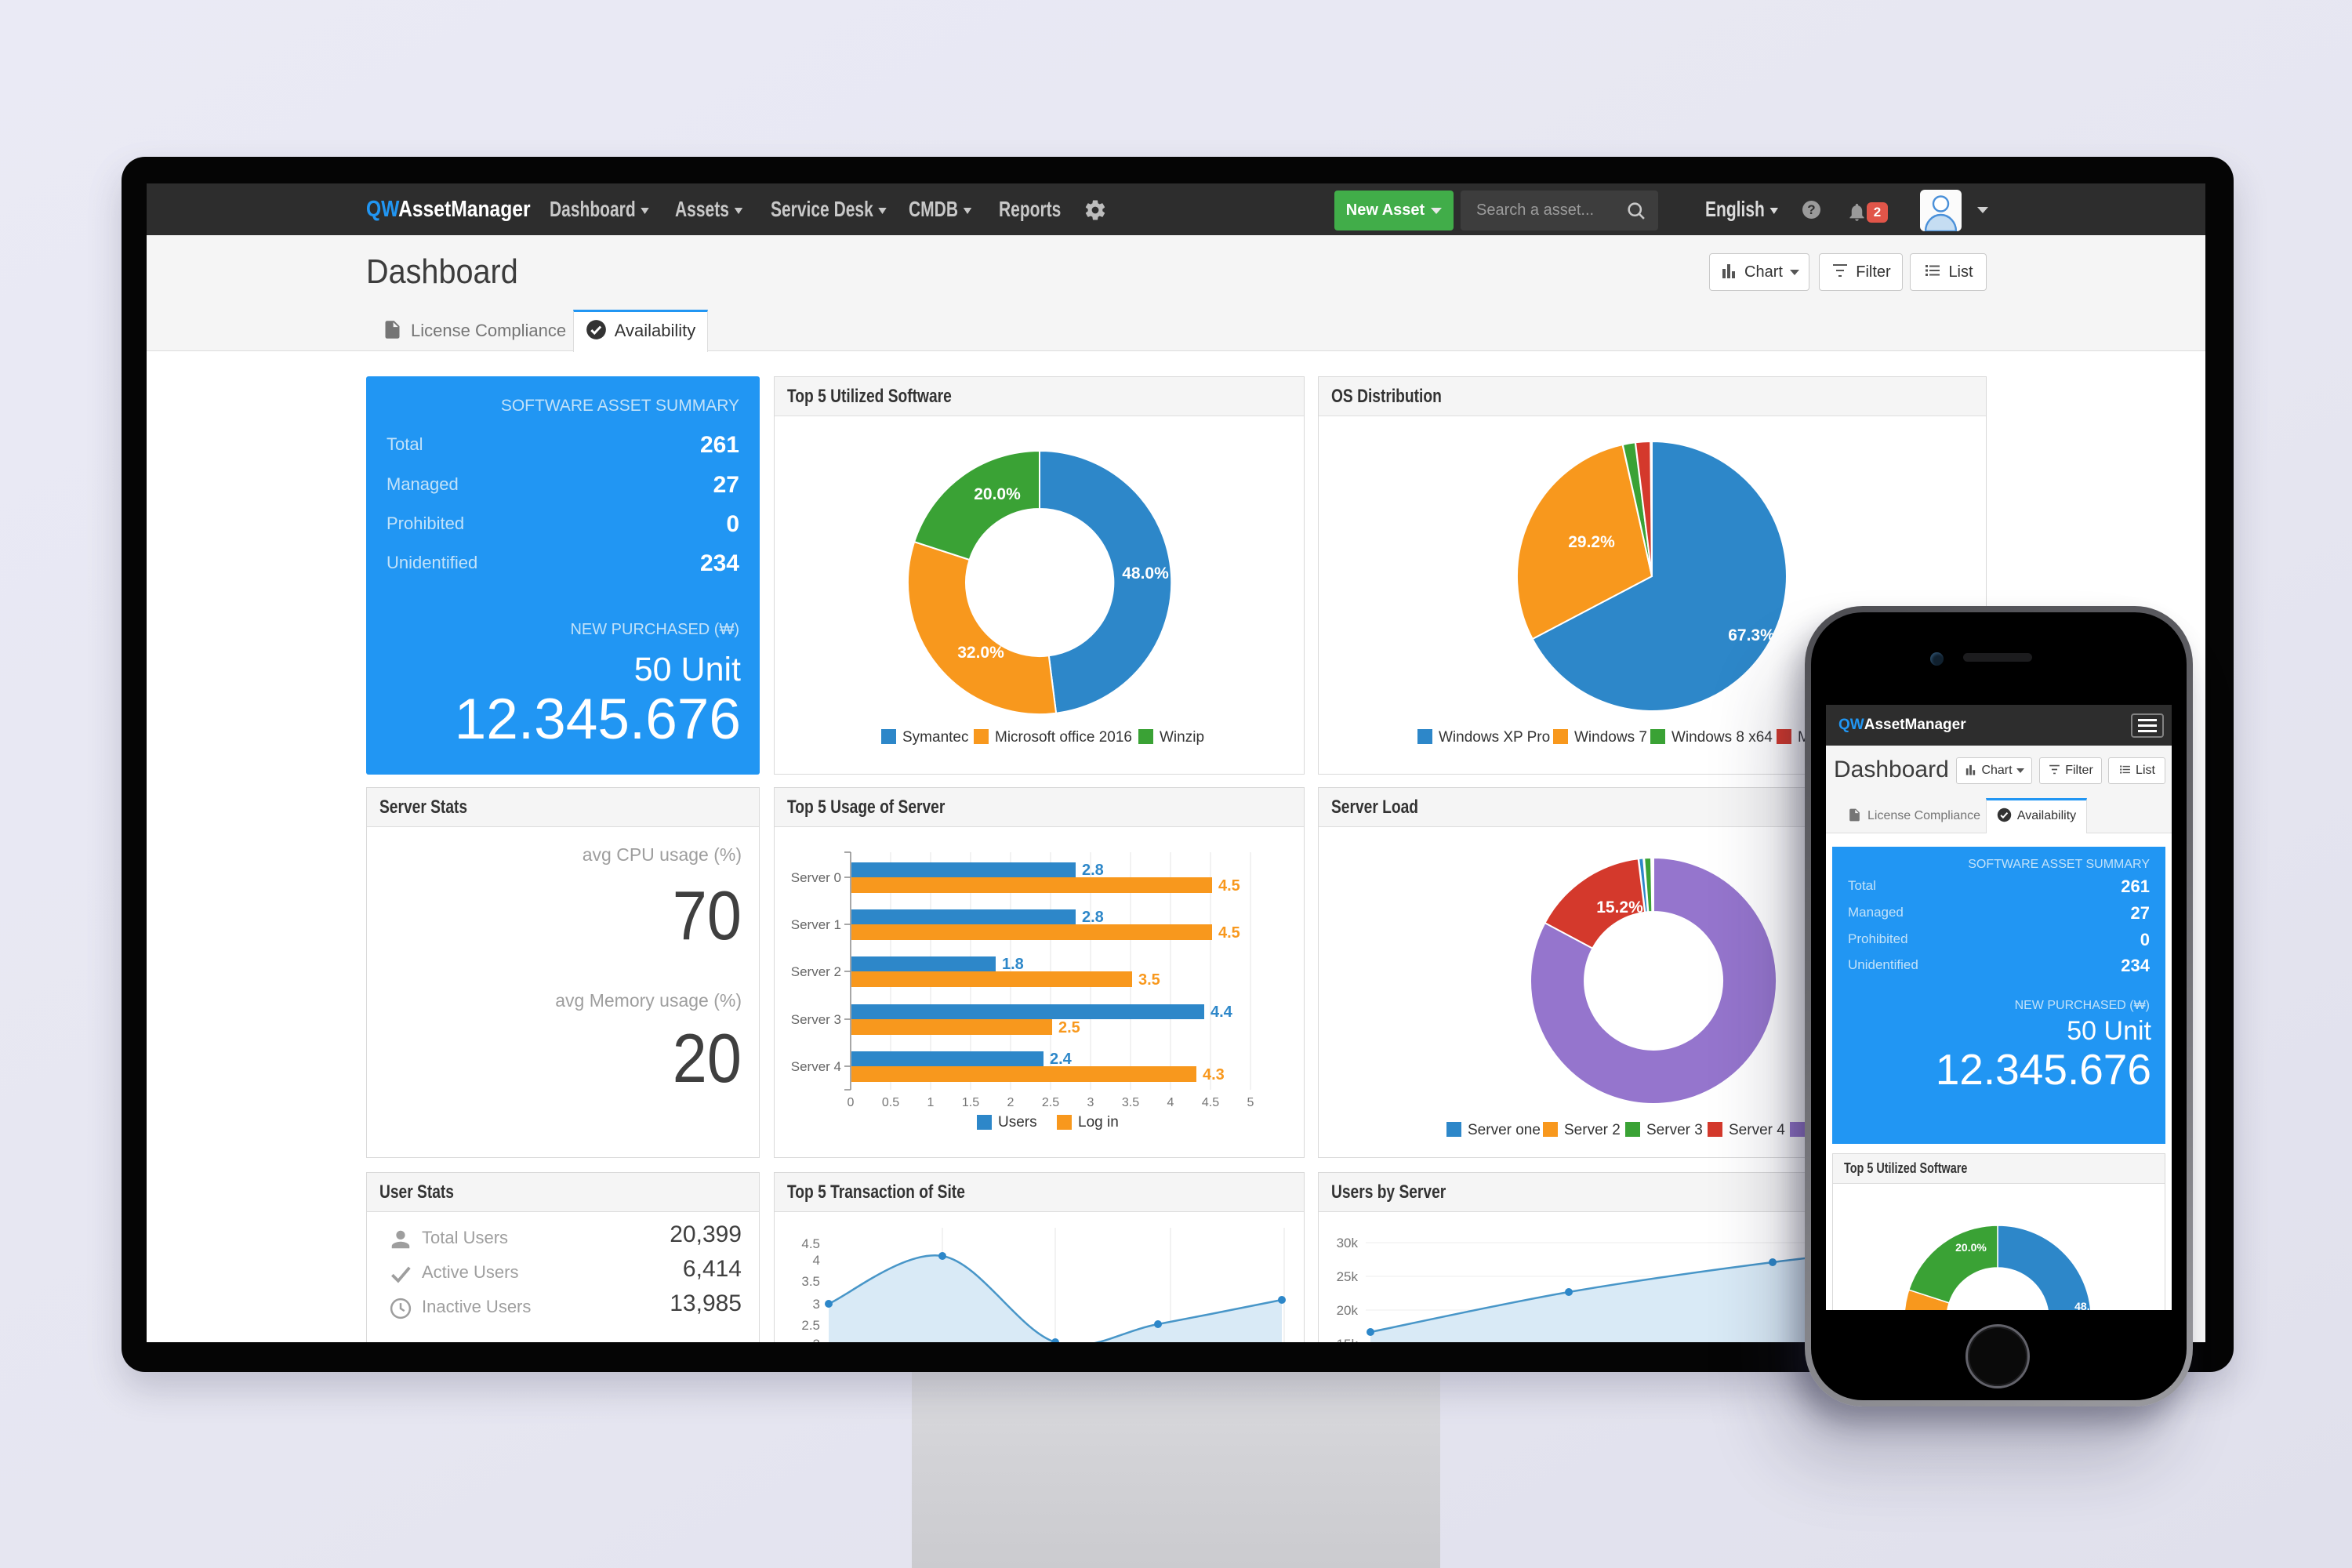 The width and height of the screenshot is (2352, 1568). I want to click on svg-text: 30k, so click(1348, 1243).